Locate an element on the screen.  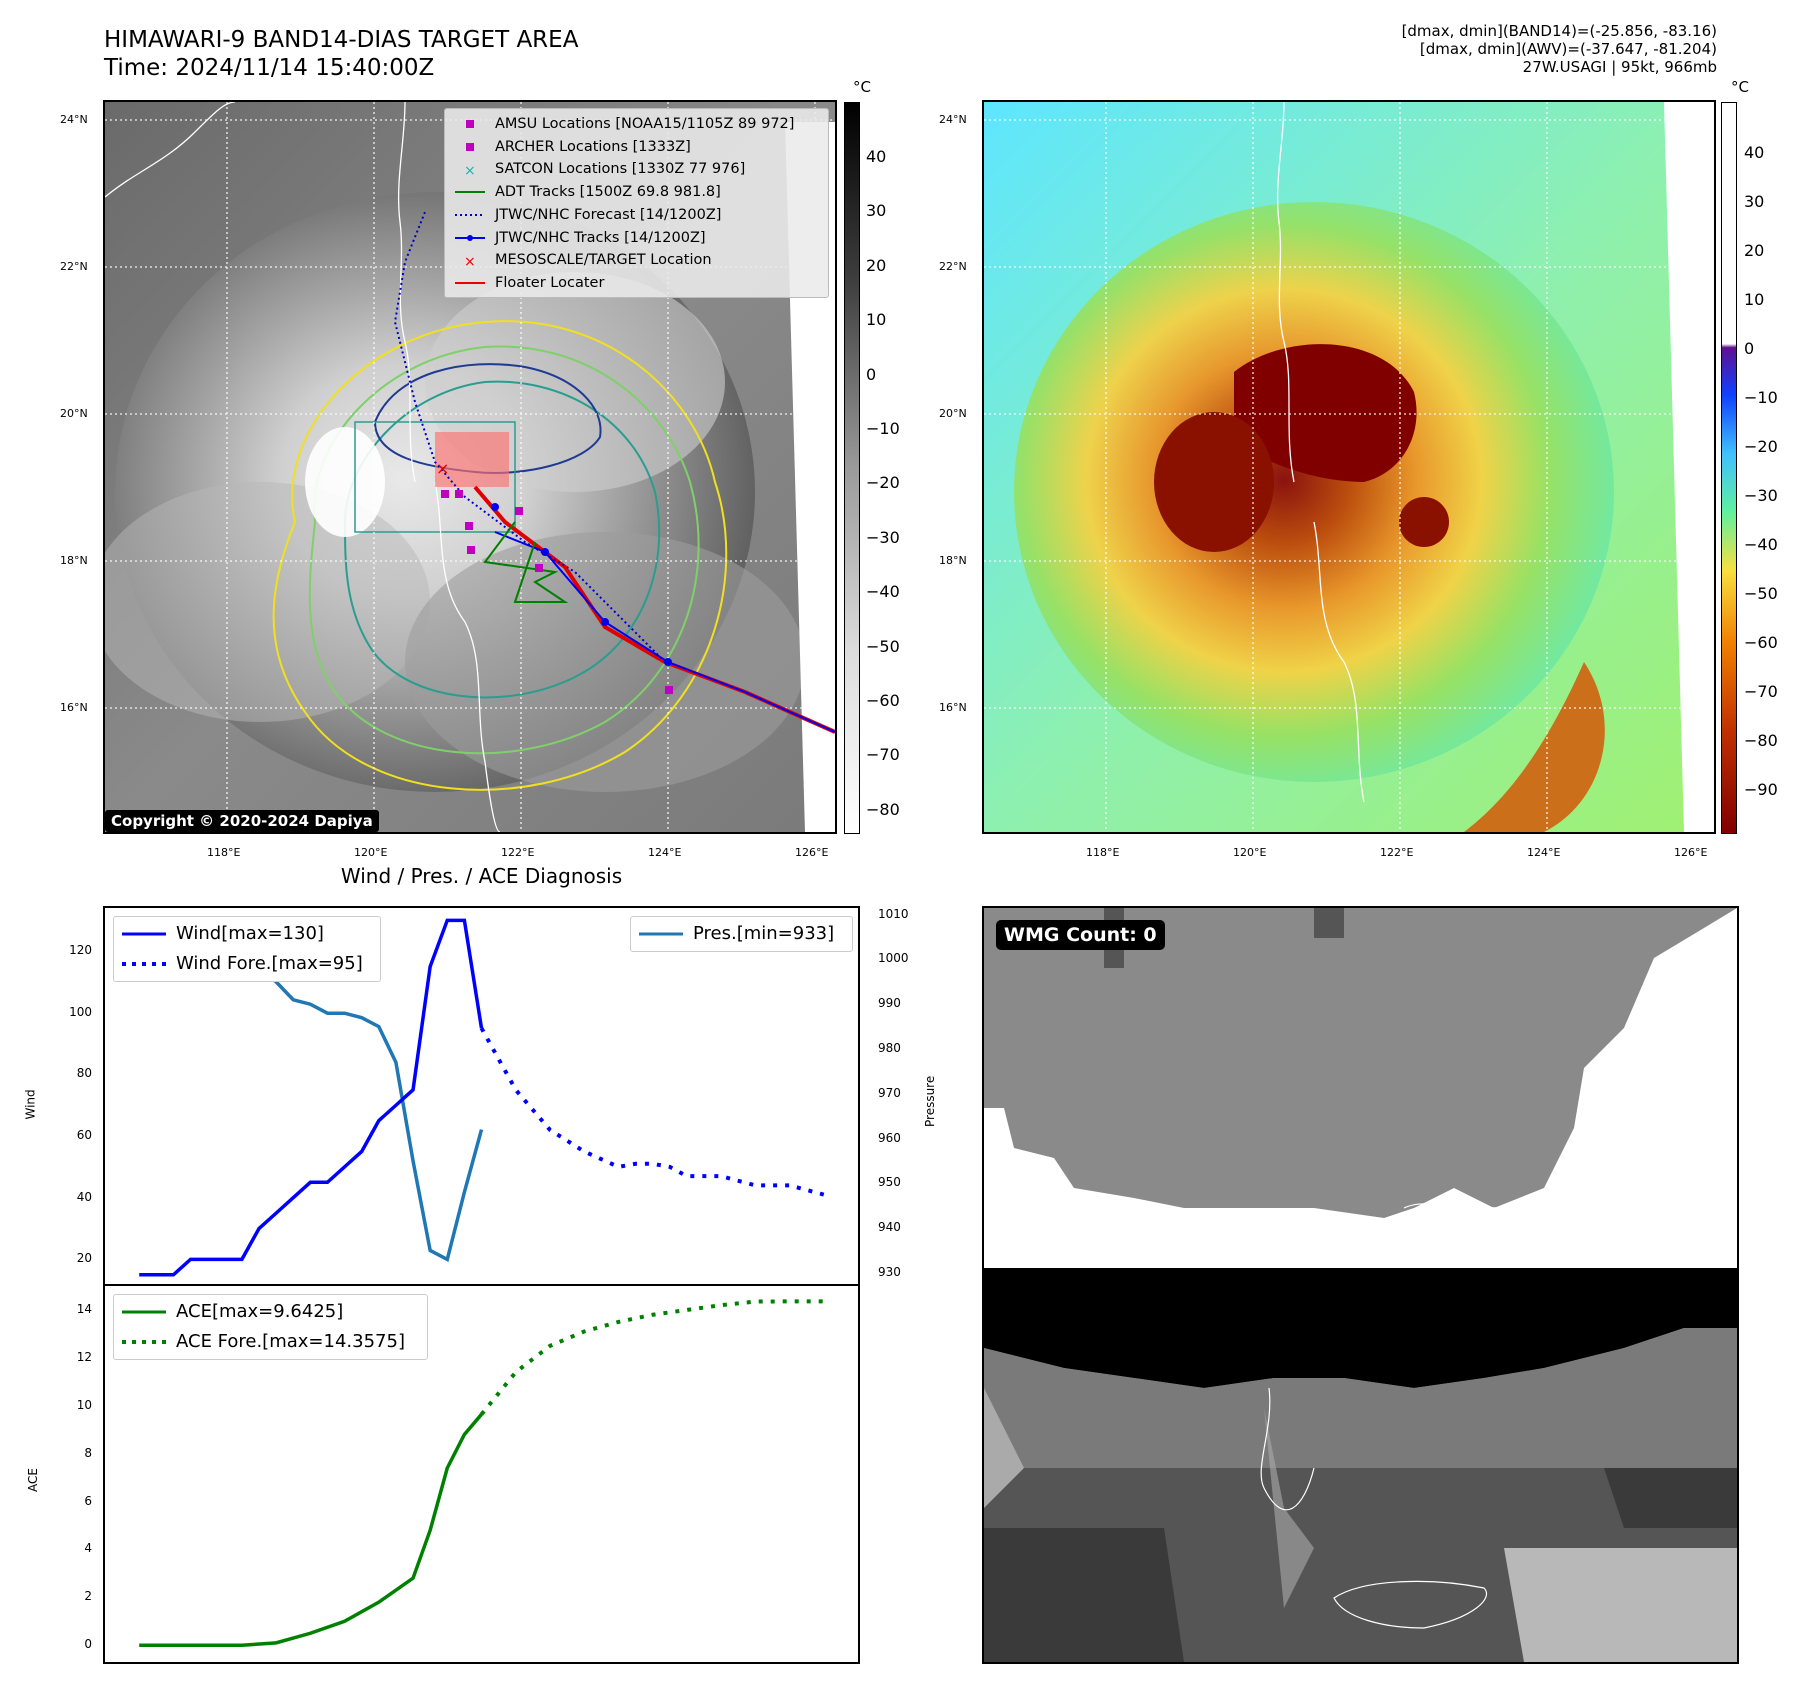
ace-fore-legend-swatch is located at coordinates (144, 1342).